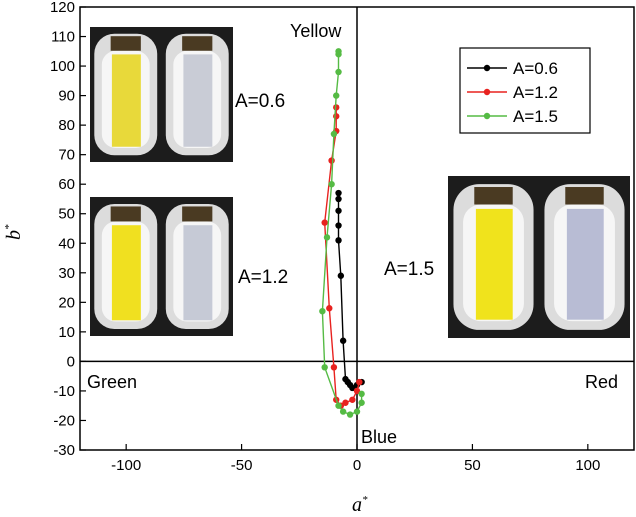  I want to click on x-tick-label: 0, so click(357, 465).